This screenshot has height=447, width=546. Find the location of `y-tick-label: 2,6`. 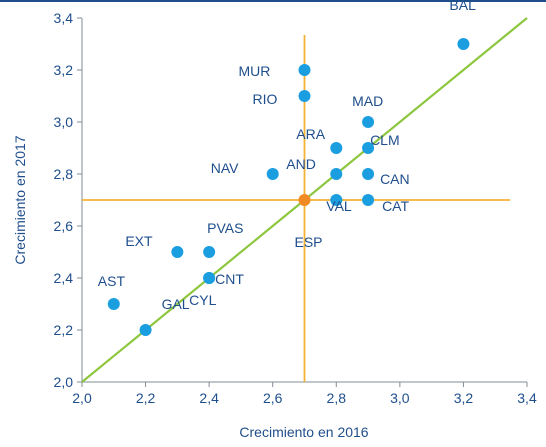

y-tick-label: 2,6 is located at coordinates (64, 226).